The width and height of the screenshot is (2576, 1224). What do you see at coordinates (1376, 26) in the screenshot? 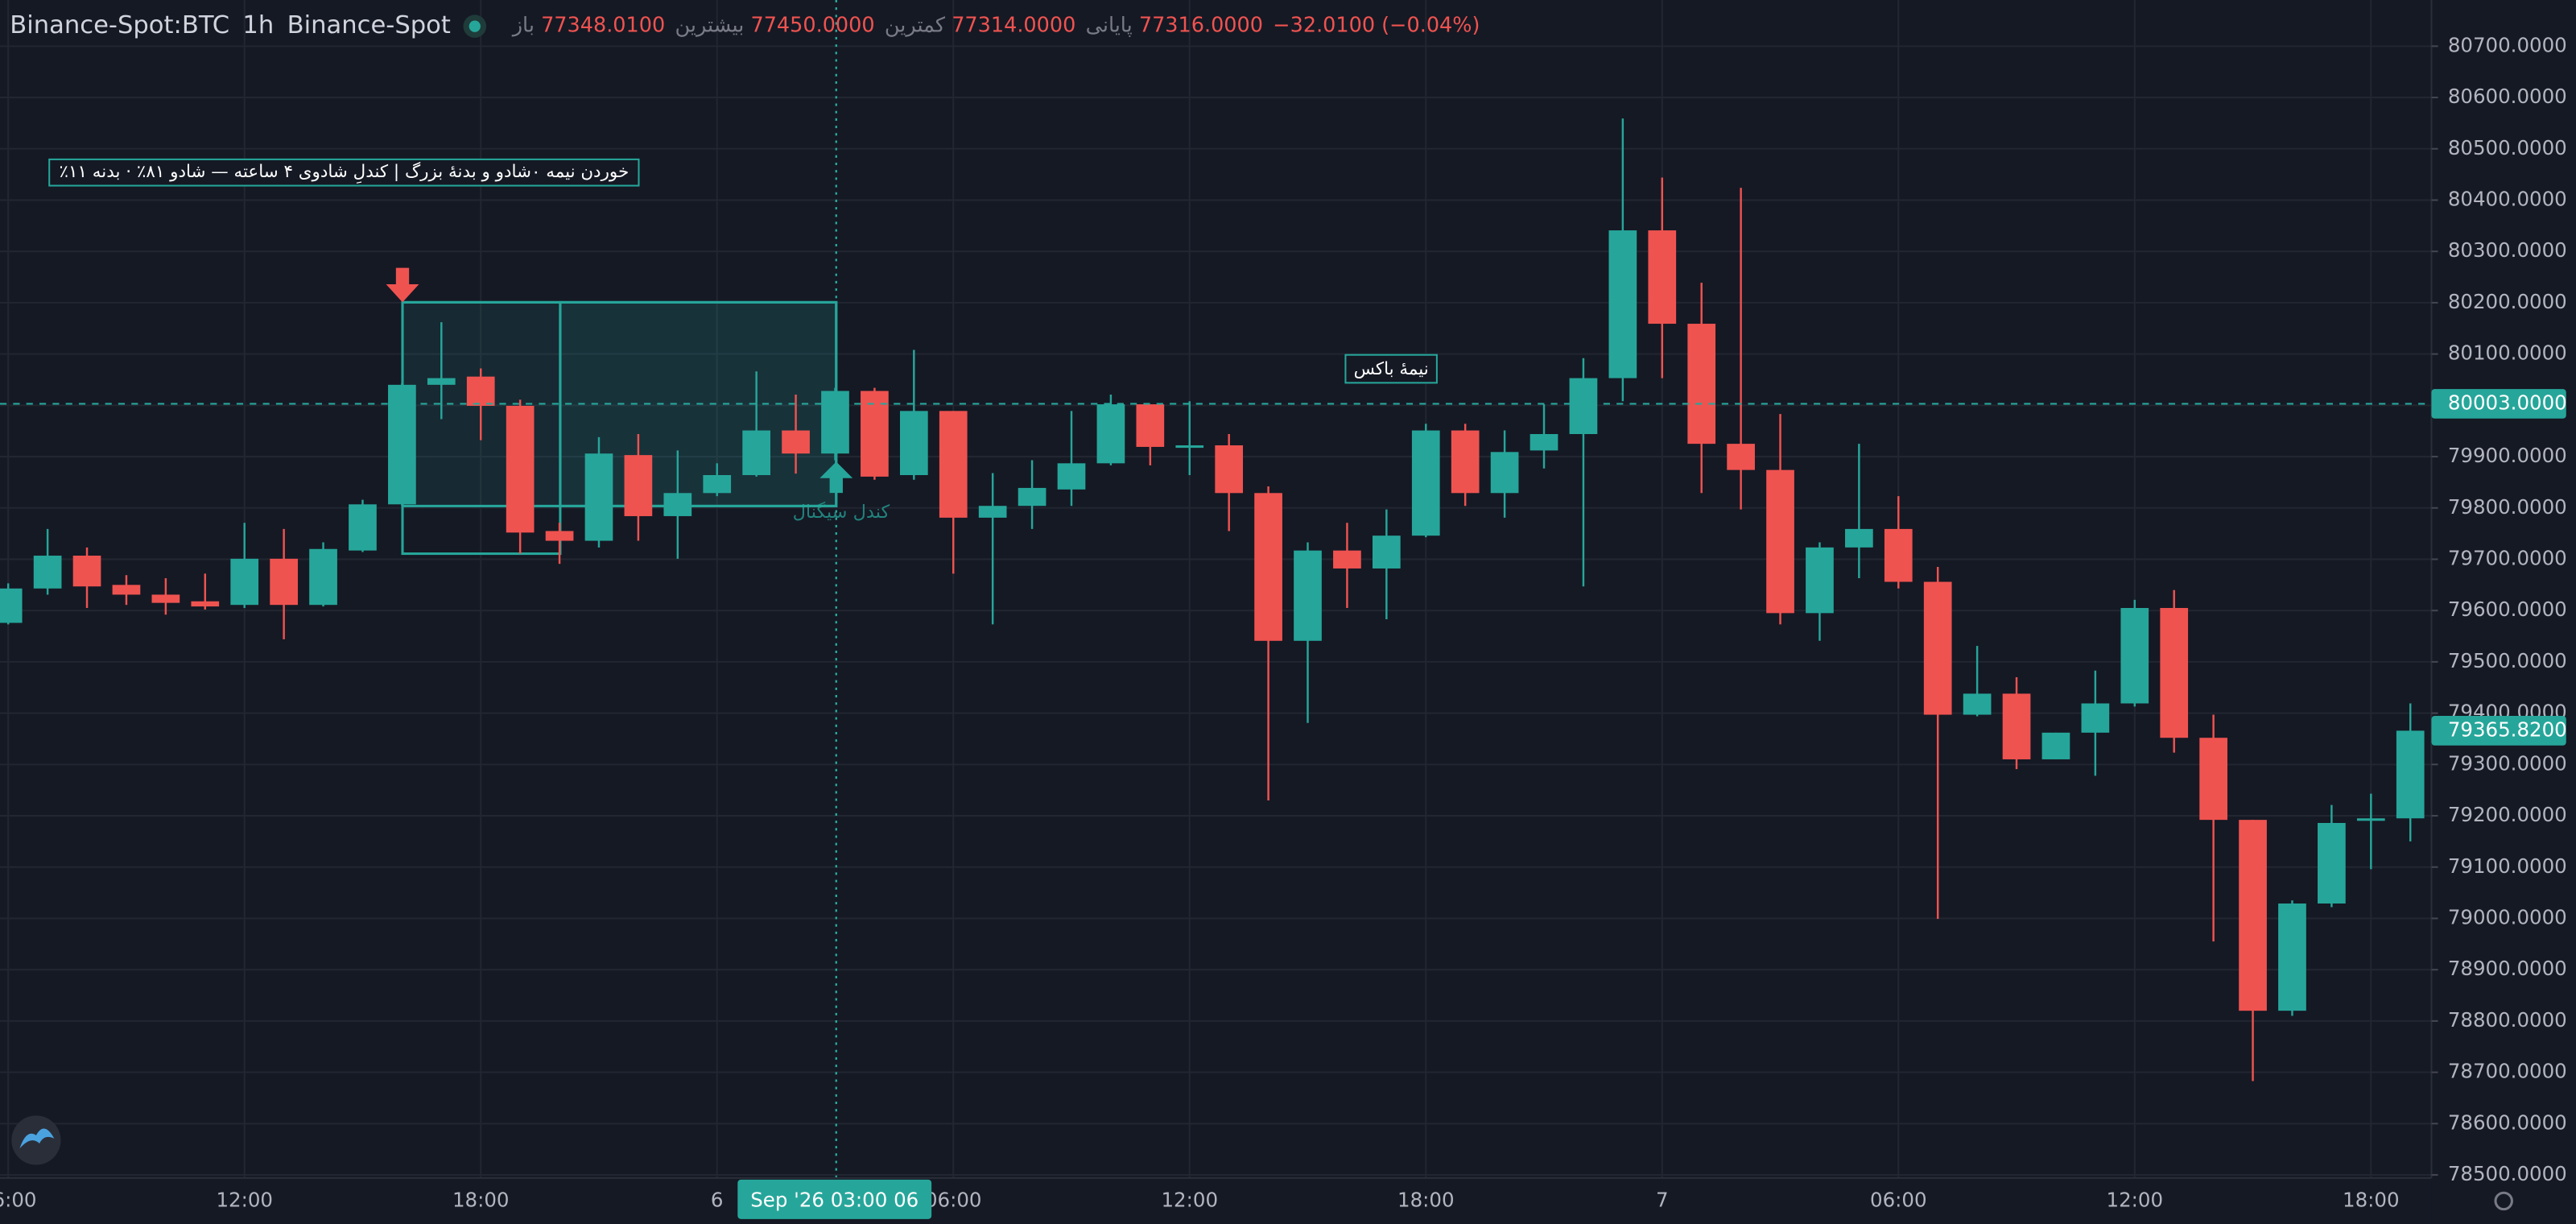
I see `header-change: −32.0100 (−0.04%)` at bounding box center [1376, 26].